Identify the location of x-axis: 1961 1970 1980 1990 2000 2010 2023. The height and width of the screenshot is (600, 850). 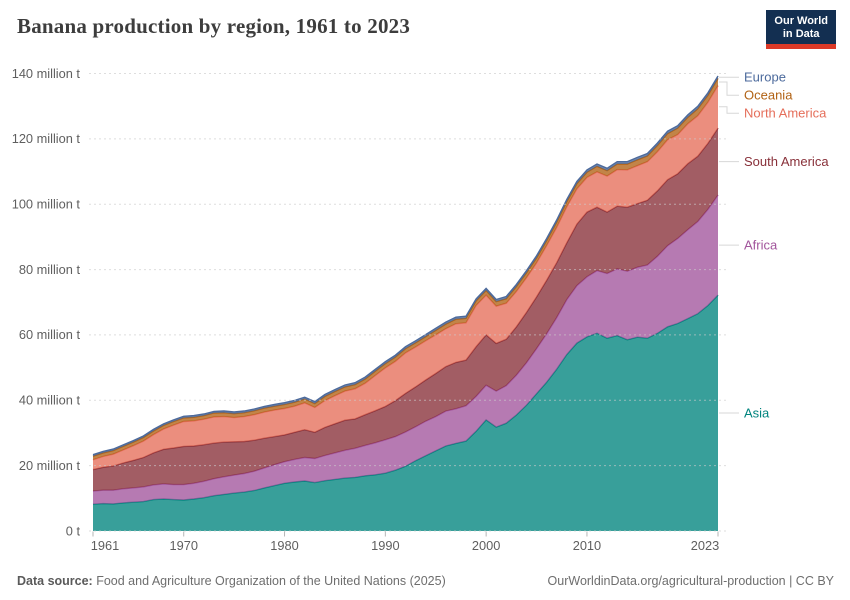
(405, 542).